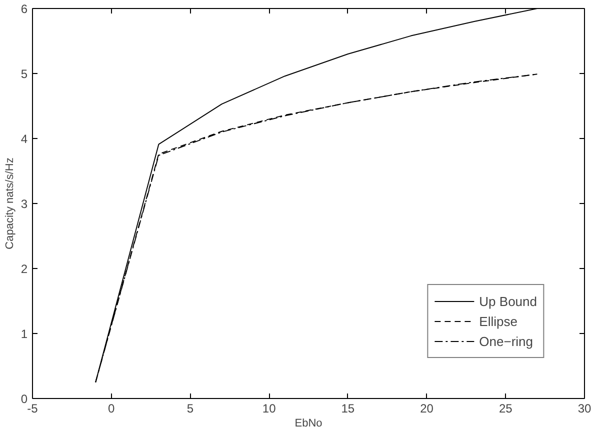  I want to click on x-axis-title: EbNo, so click(308, 424).